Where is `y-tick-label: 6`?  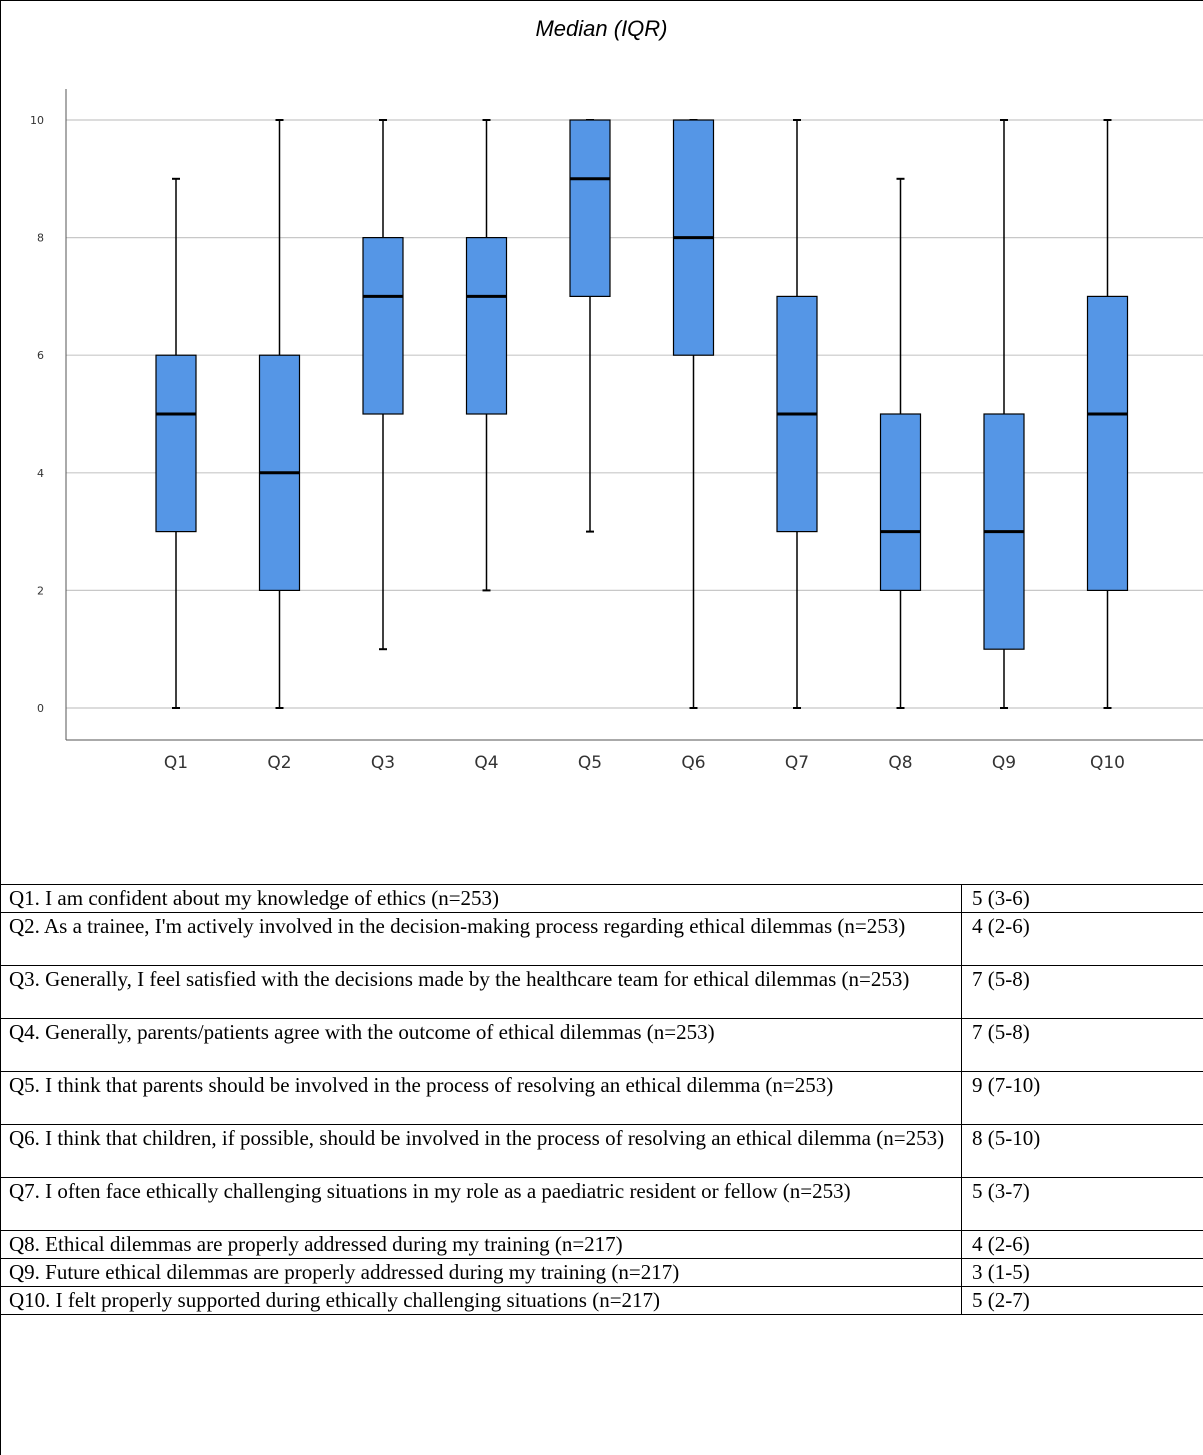 y-tick-label: 6 is located at coordinates (40, 355).